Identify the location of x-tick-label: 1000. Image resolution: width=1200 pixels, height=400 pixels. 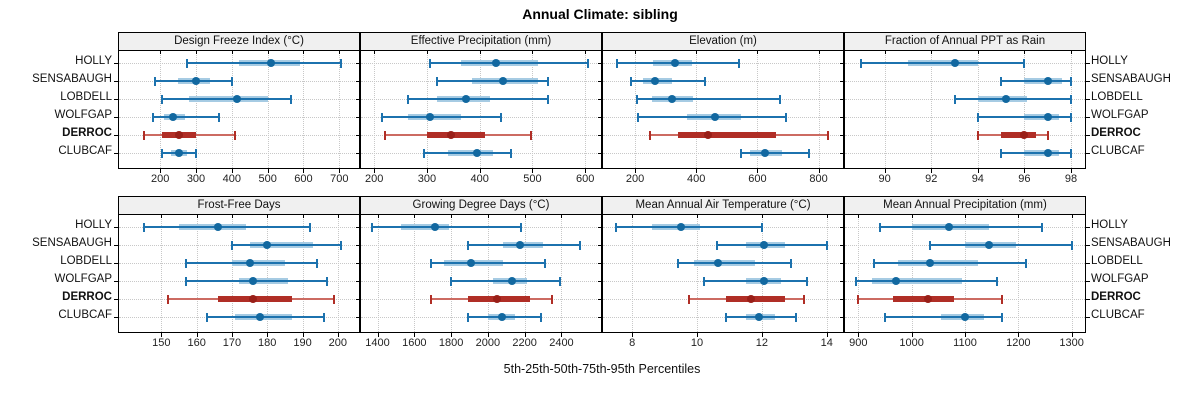
(911, 343).